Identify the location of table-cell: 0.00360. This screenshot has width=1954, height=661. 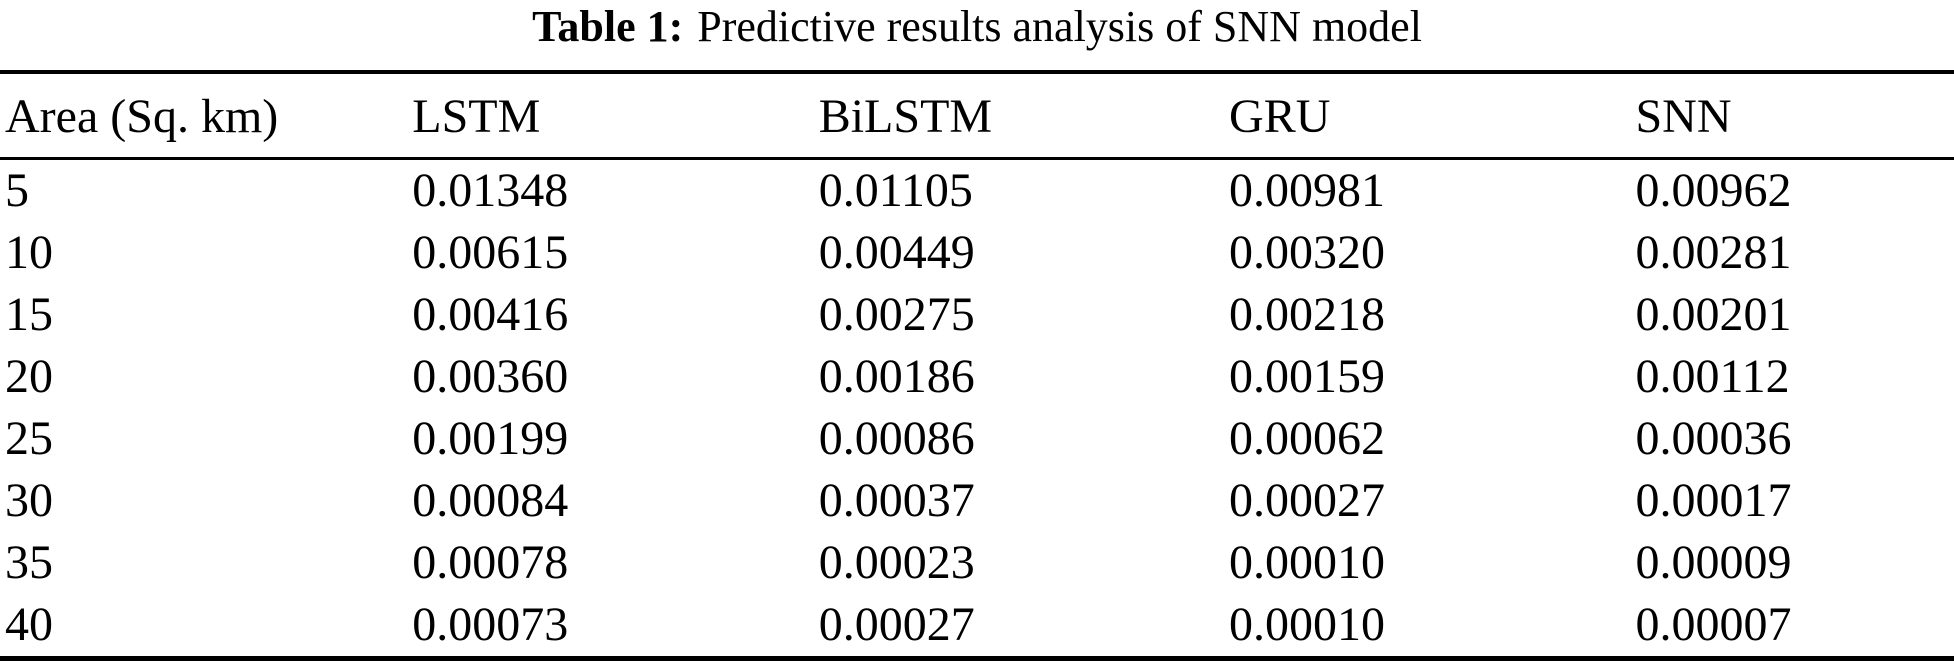
(490, 376).